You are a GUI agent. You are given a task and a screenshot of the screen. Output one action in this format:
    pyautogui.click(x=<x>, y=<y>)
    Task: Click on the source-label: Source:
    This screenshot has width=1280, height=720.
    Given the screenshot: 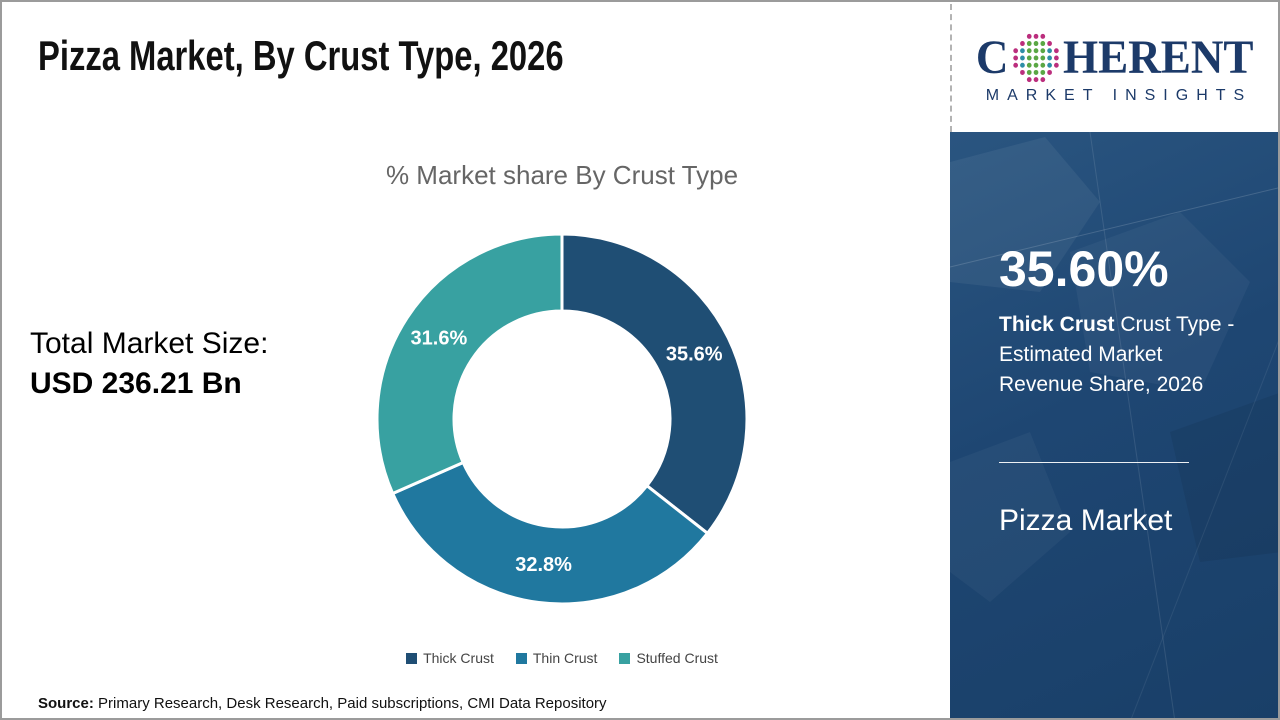 What is the action you would take?
    pyautogui.click(x=66, y=703)
    